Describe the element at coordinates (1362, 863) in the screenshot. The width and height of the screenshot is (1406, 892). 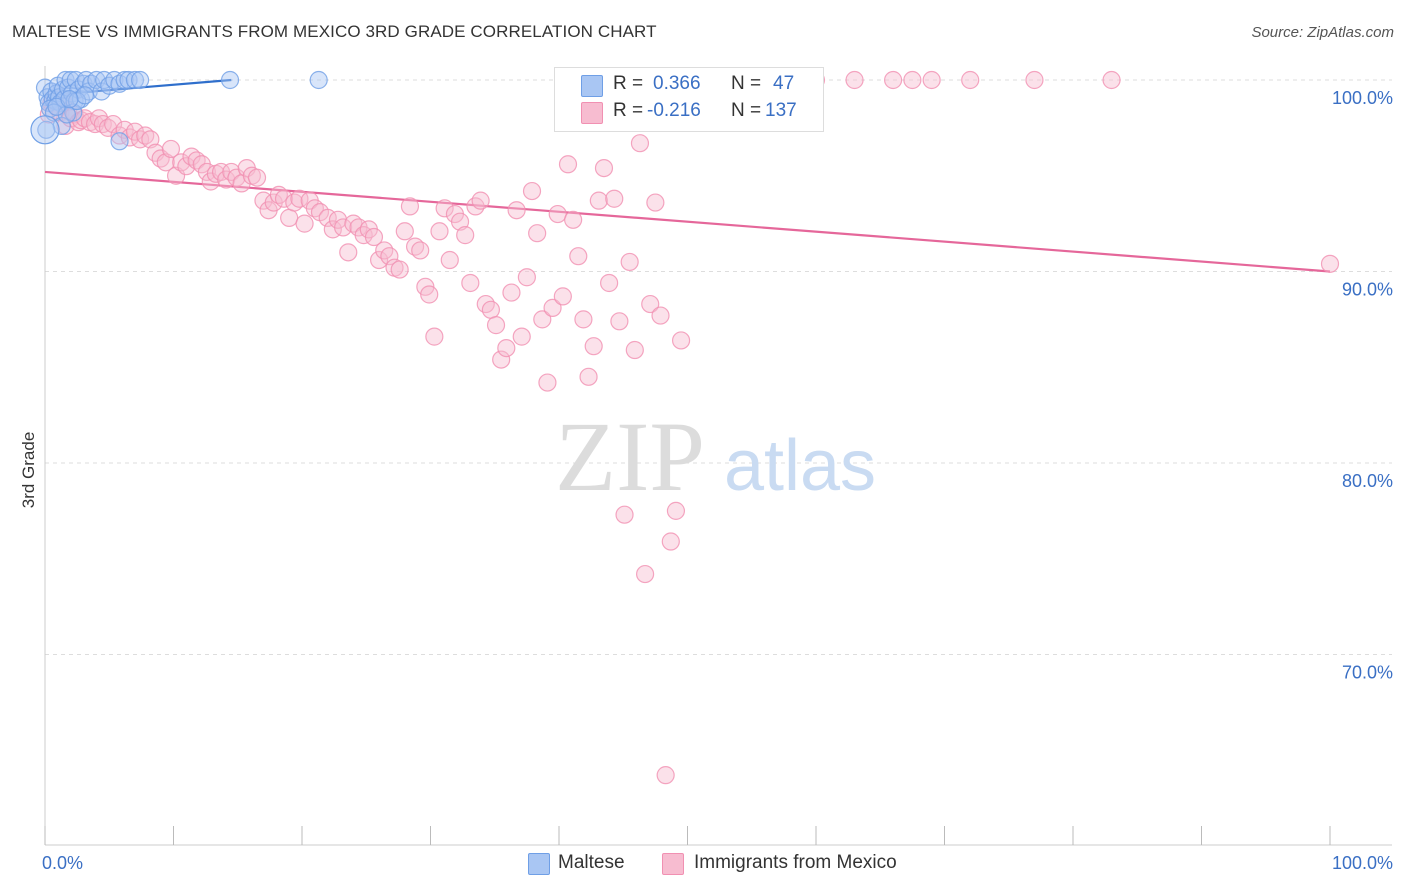
I see `x-tick-label-max: 100.0%` at that location.